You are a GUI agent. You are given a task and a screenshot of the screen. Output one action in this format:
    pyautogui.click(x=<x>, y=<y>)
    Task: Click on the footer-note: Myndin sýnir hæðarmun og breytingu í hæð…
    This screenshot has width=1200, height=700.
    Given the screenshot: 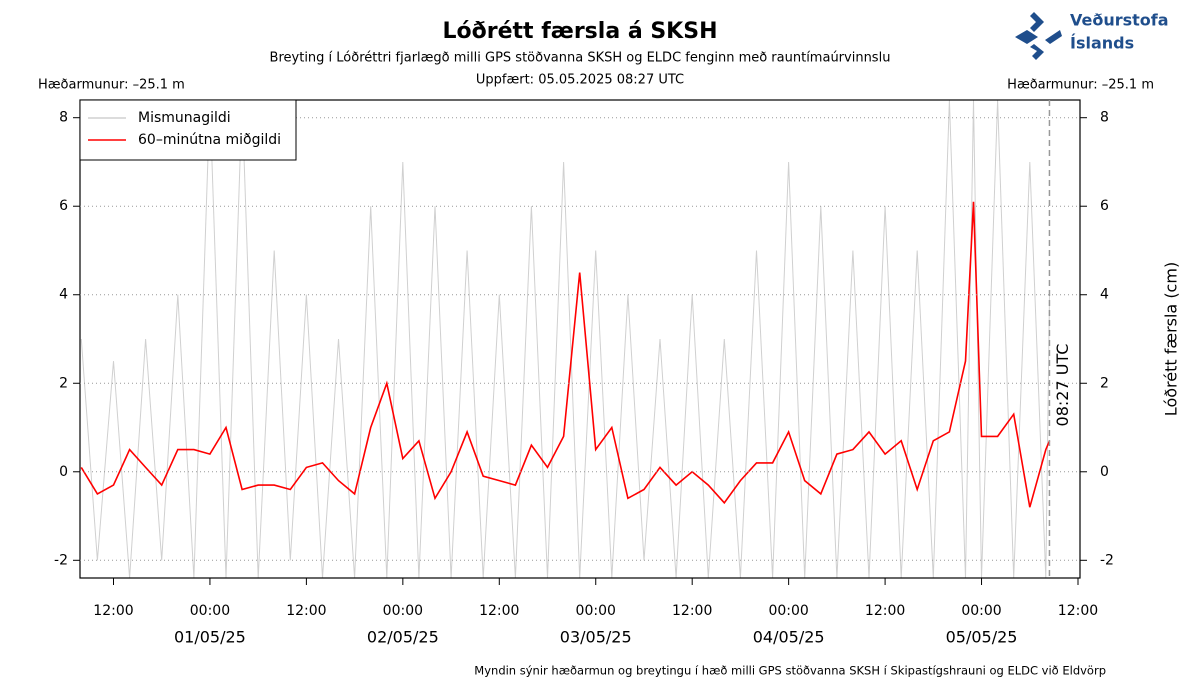 What is the action you would take?
    pyautogui.click(x=790, y=671)
    